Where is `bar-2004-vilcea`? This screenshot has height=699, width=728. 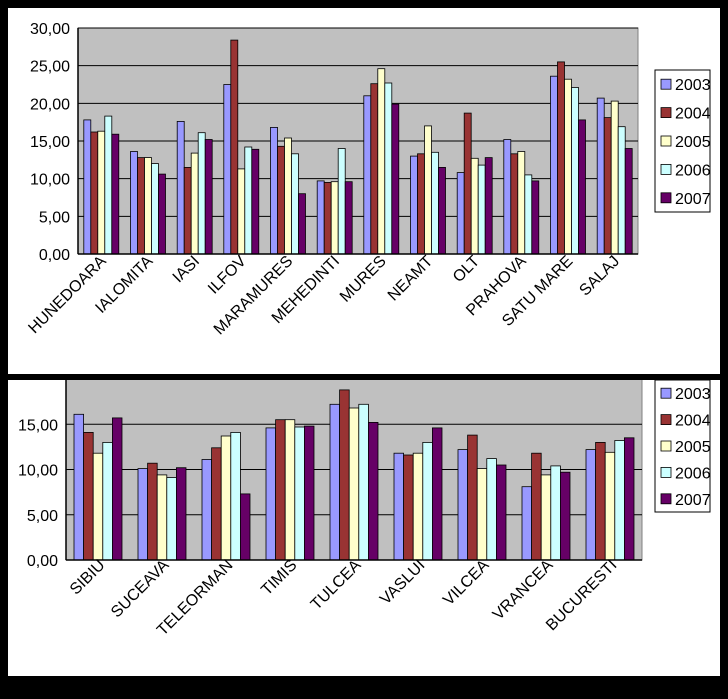
bar-2004-vilcea is located at coordinates (472, 497).